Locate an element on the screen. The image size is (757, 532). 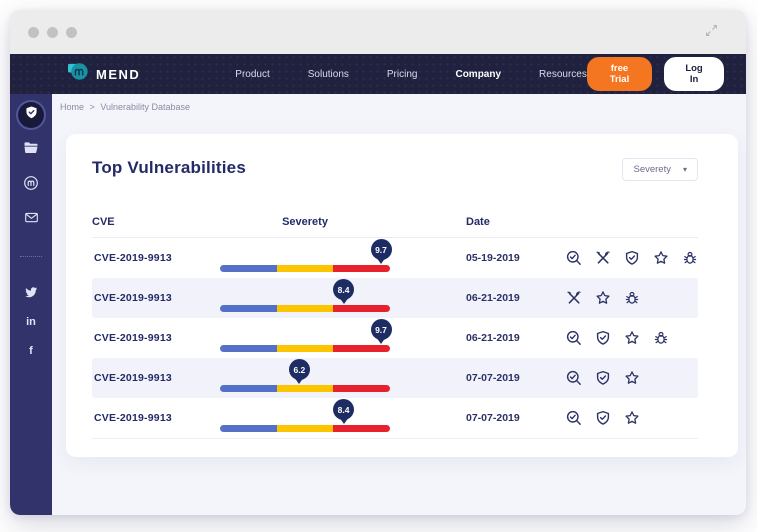
table-row: CVE-2019-9913 9.7 06-21-2019 is located at coordinates (395, 338).